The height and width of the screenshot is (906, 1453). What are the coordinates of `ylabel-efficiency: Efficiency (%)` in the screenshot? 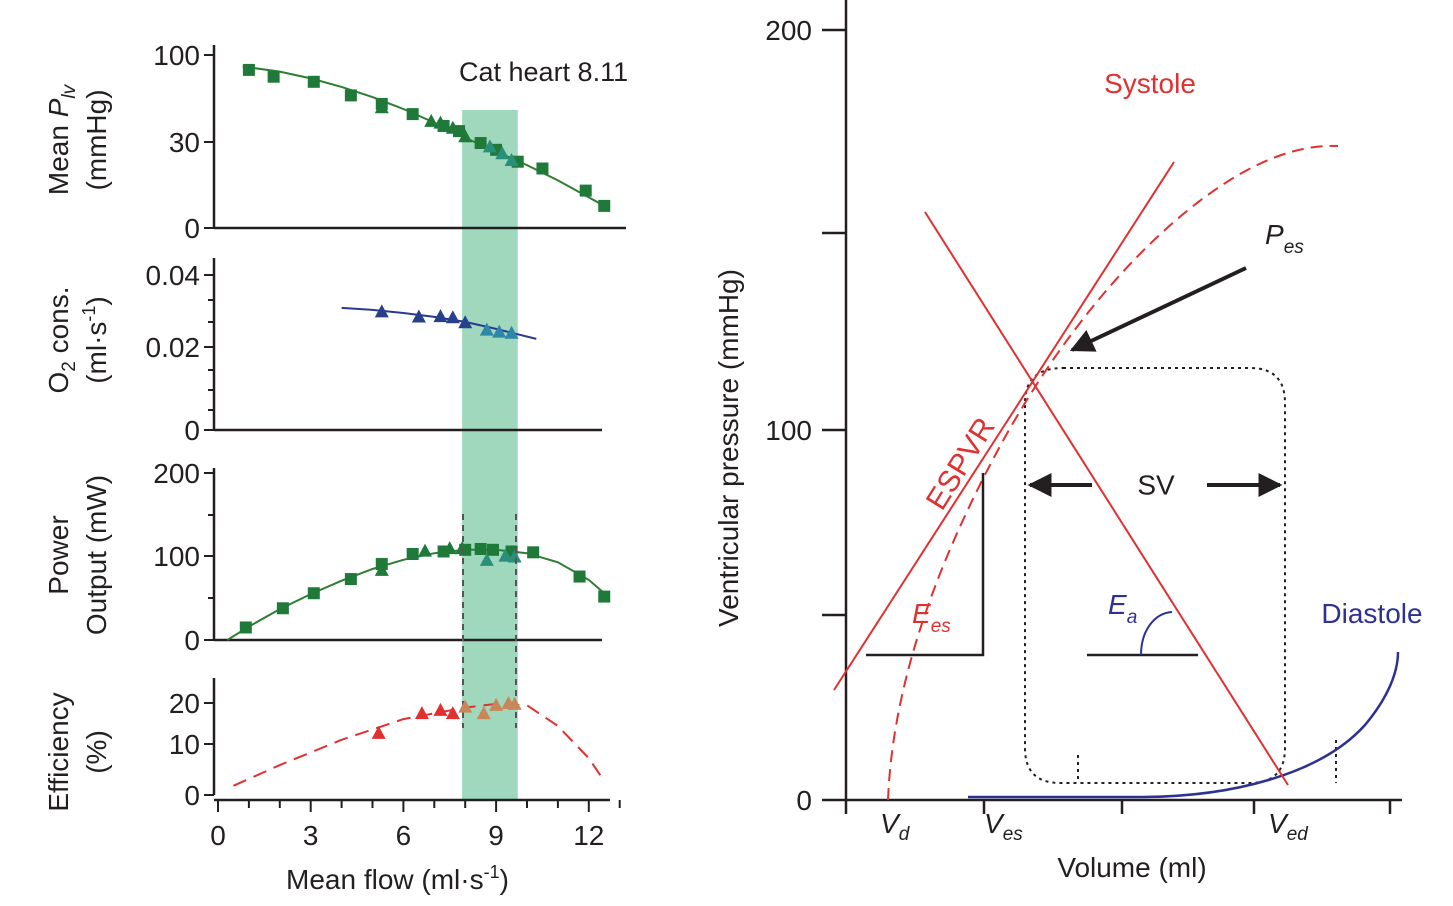 It's located at (77, 751).